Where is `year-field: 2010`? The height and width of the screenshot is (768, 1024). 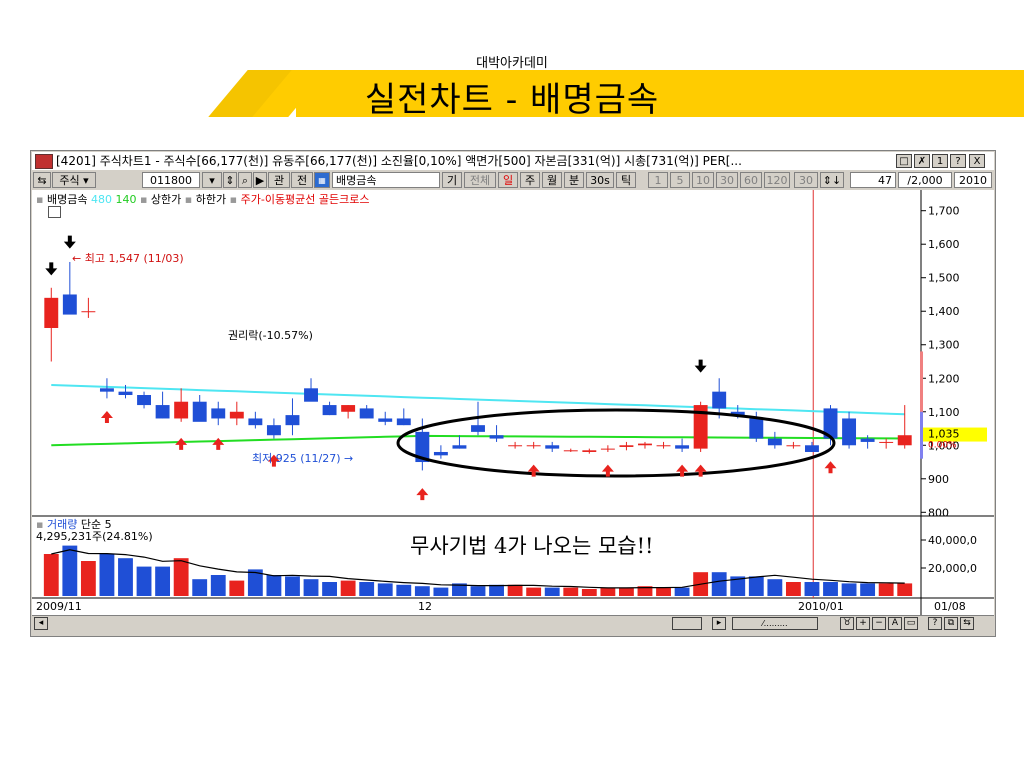
year-field: 2010 is located at coordinates (973, 180).